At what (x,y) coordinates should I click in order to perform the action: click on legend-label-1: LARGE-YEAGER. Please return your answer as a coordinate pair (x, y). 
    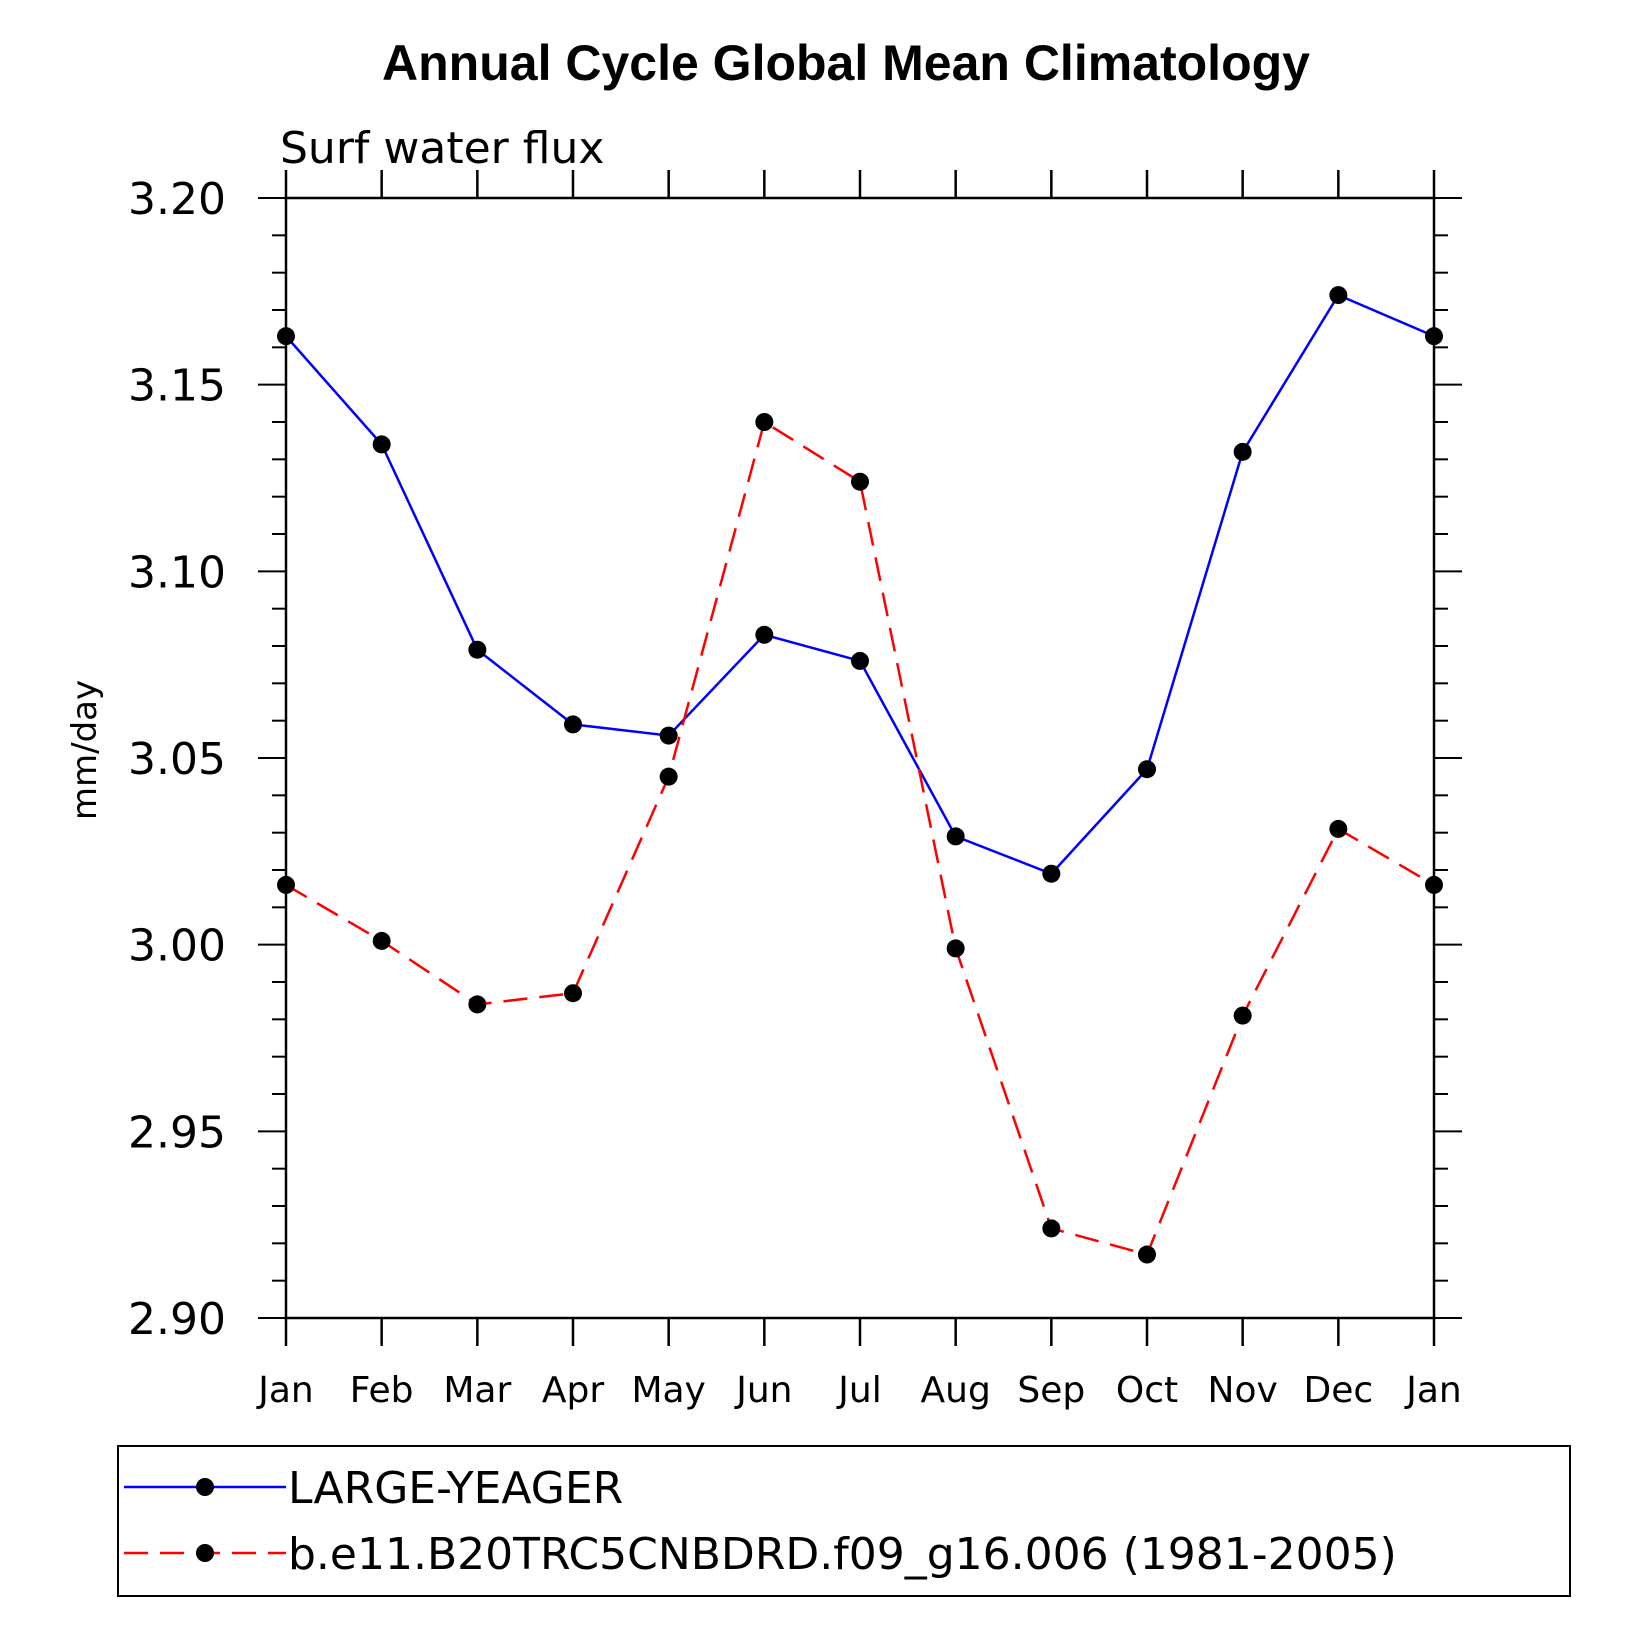
    Looking at the image, I should click on (455, 1488).